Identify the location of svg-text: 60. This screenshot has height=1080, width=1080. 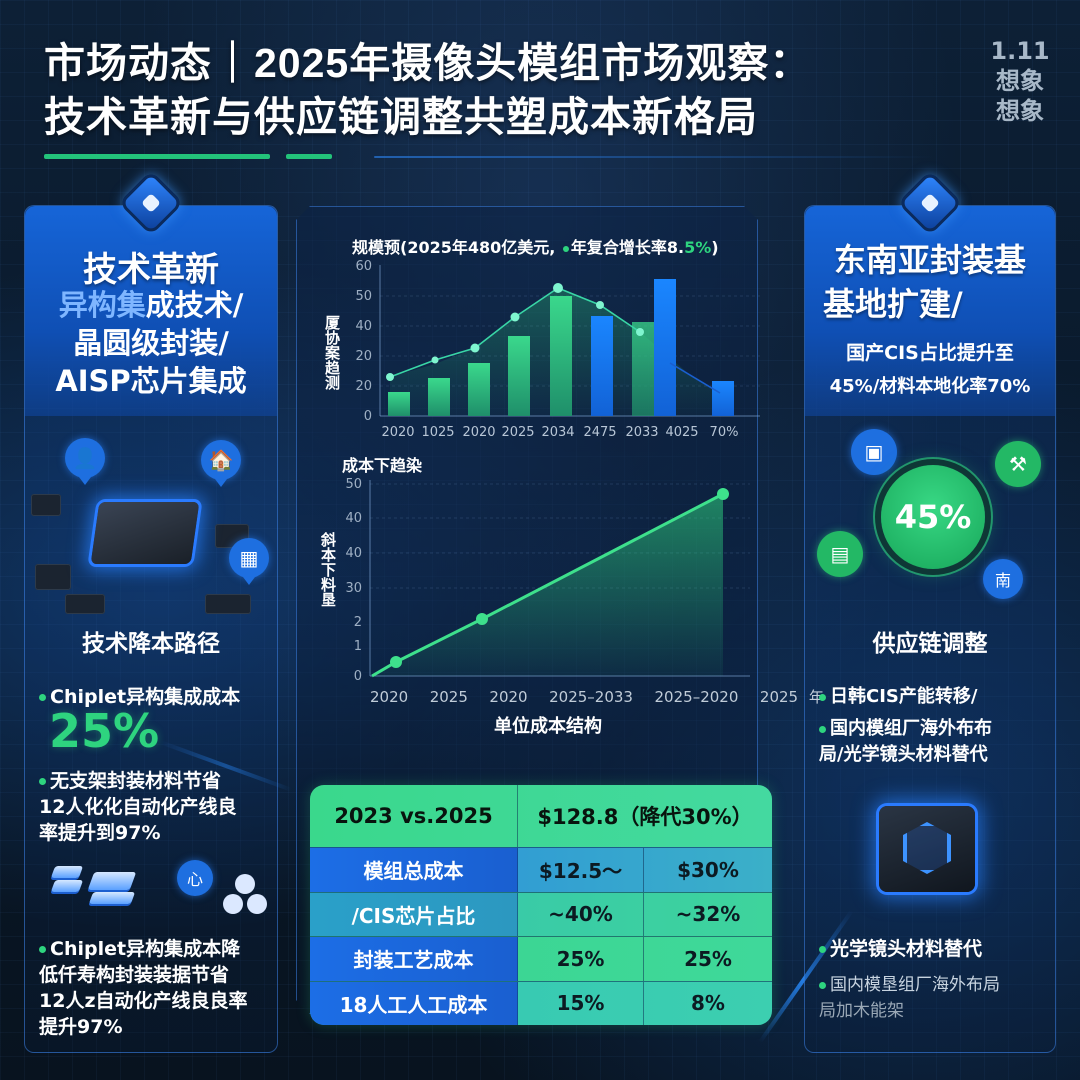
(363, 266).